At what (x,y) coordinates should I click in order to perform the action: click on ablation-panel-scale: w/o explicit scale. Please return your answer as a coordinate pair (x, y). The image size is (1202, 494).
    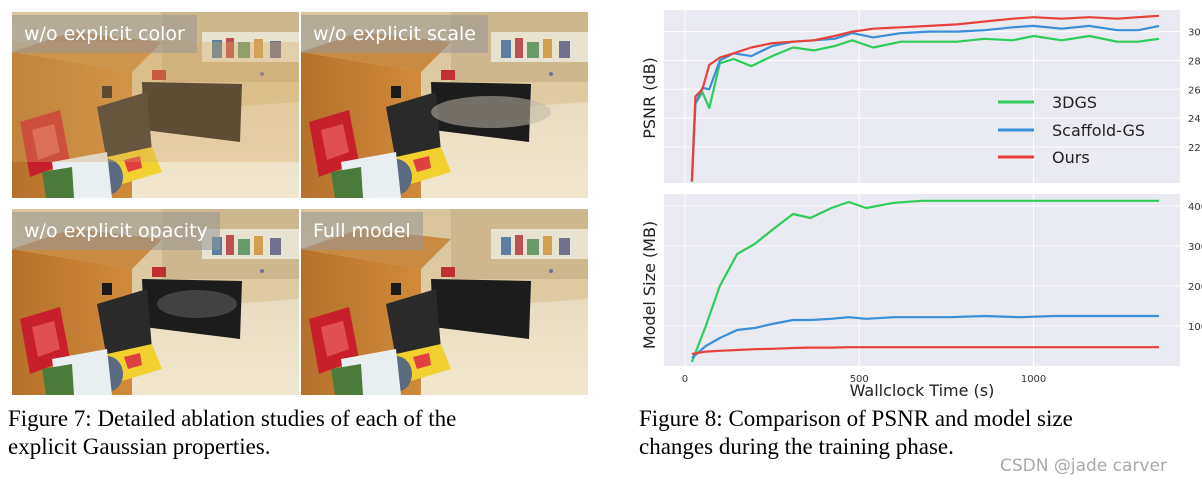
    Looking at the image, I should click on (444, 105).